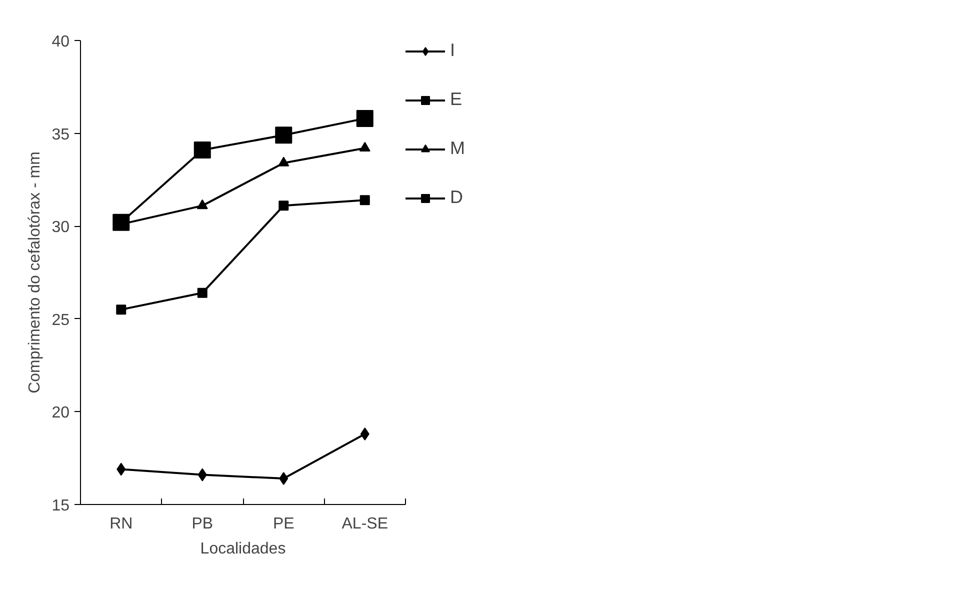 This screenshot has width=961, height=605. I want to click on legend-label: M, so click(458, 148).